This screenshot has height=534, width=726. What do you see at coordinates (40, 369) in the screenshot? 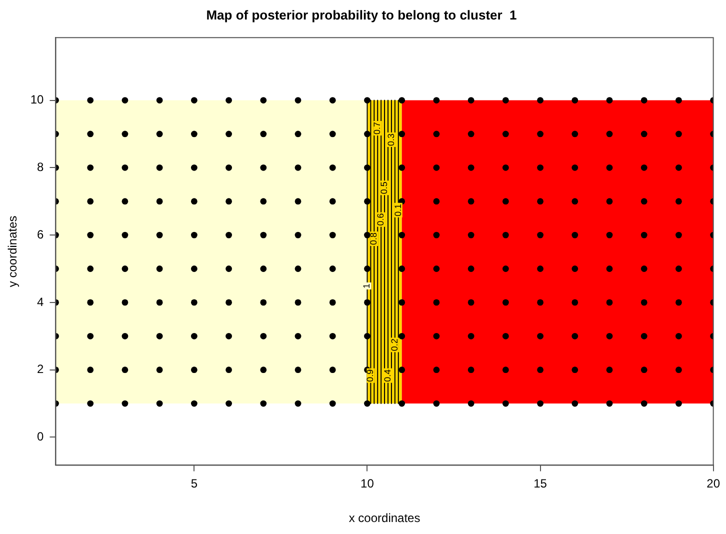
I see `y-tick-label: 2` at bounding box center [40, 369].